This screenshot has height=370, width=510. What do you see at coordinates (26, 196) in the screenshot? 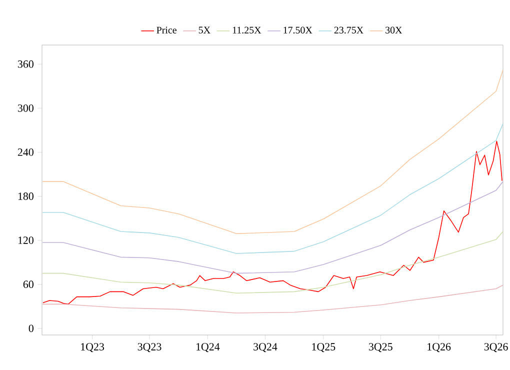
I see `y-tick-label: 180` at bounding box center [26, 196].